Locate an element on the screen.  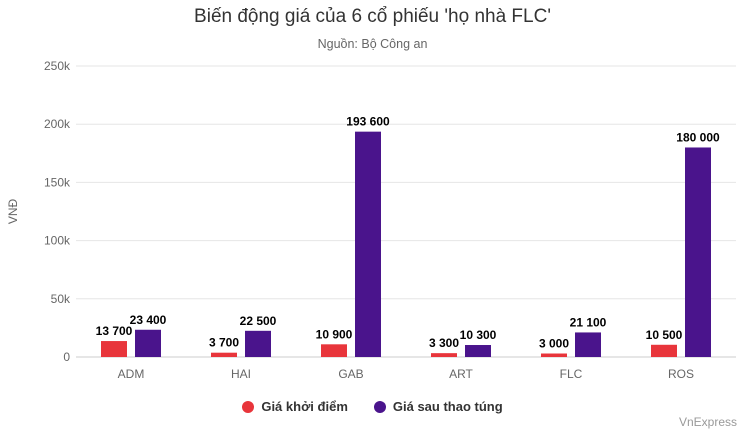
data-label: 22 500 is located at coordinates (258, 321).